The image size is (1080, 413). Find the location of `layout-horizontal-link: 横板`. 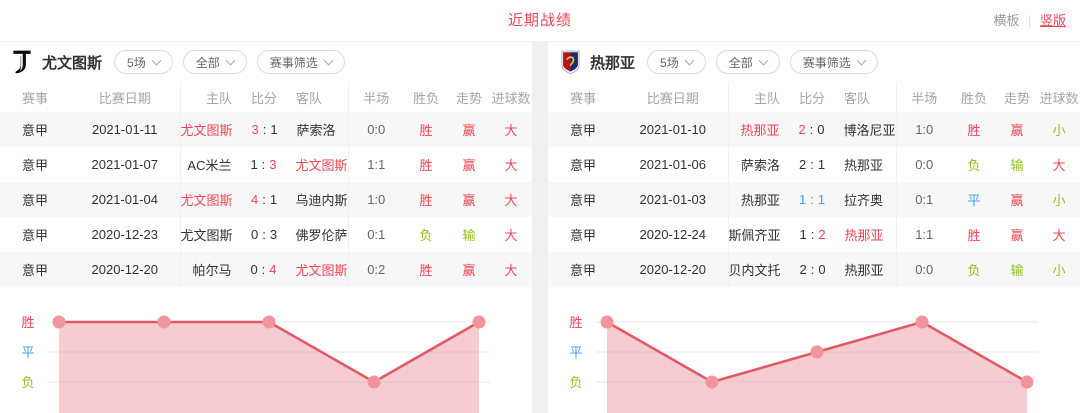

layout-horizontal-link: 横板 is located at coordinates (1006, 20).